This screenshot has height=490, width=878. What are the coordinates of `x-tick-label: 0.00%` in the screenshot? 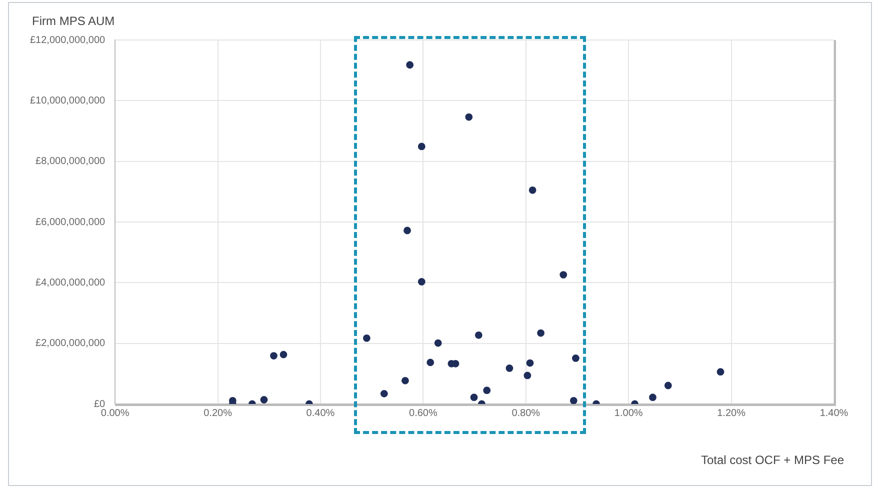 It's located at (115, 413).